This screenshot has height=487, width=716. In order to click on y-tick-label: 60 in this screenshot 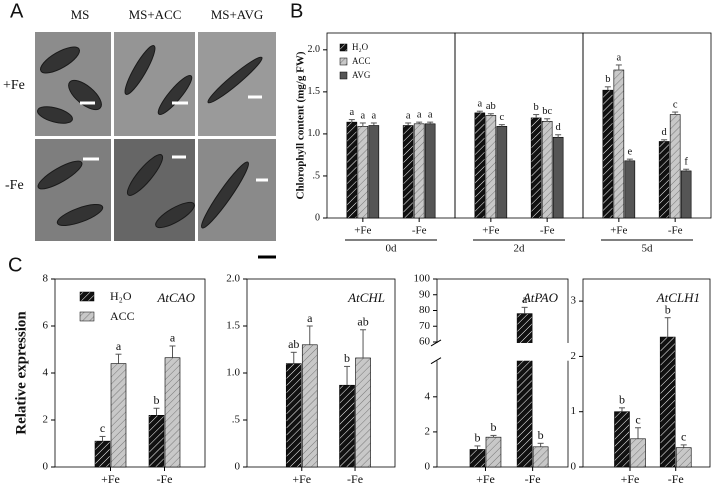, I will do `click(425, 342)`.